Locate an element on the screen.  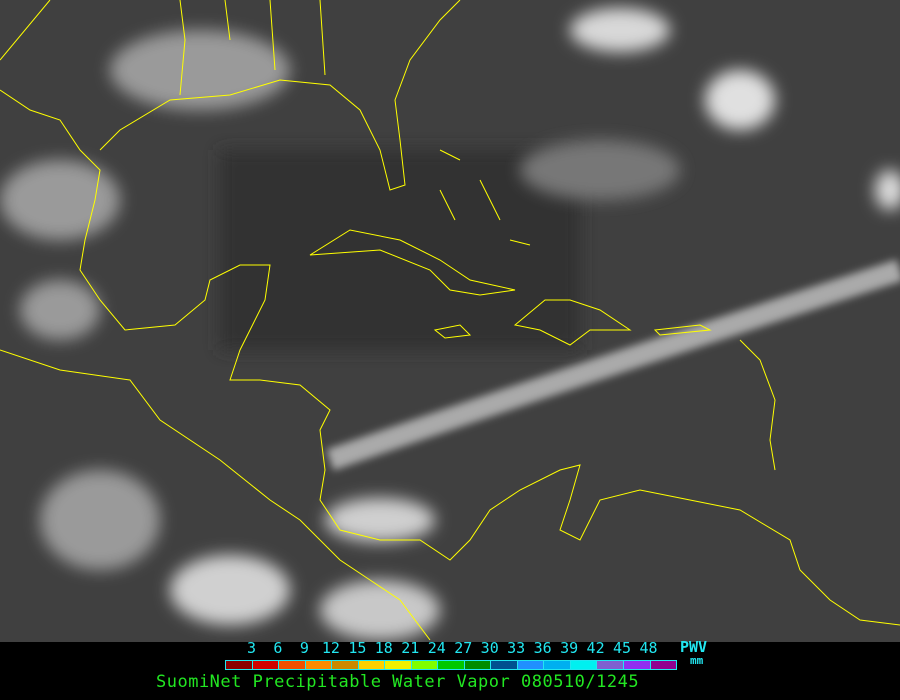
legend-tick-label: 48 is located at coordinates (648, 648).